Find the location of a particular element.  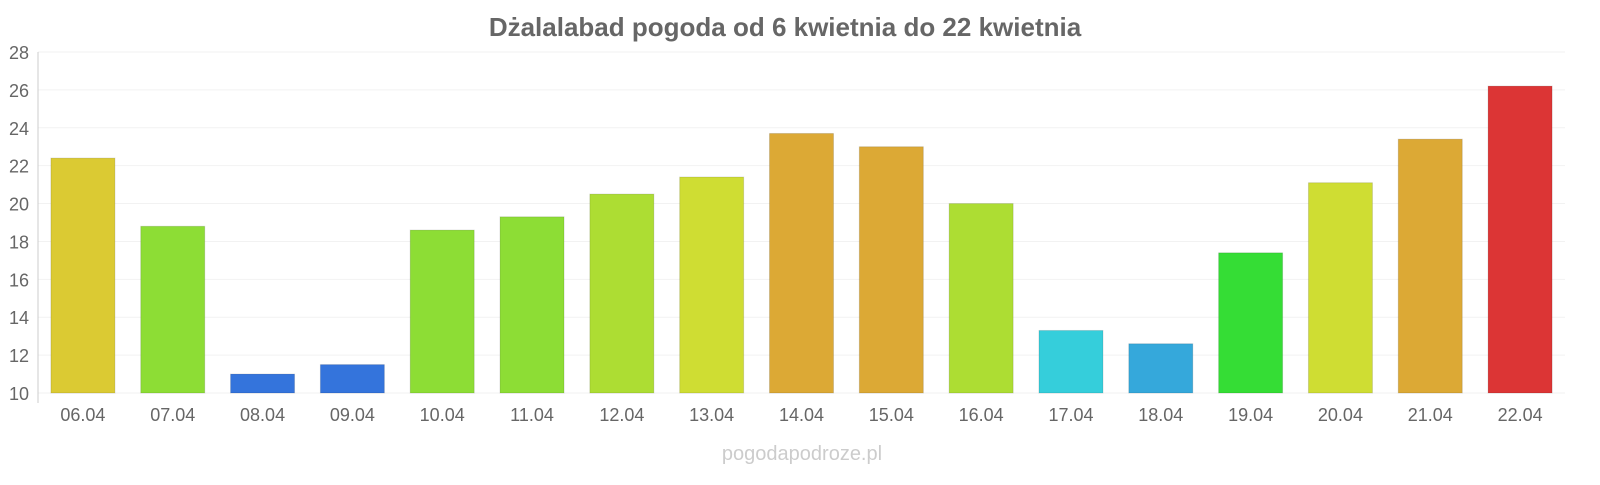

x-tick-label: 06.04 is located at coordinates (82, 415).